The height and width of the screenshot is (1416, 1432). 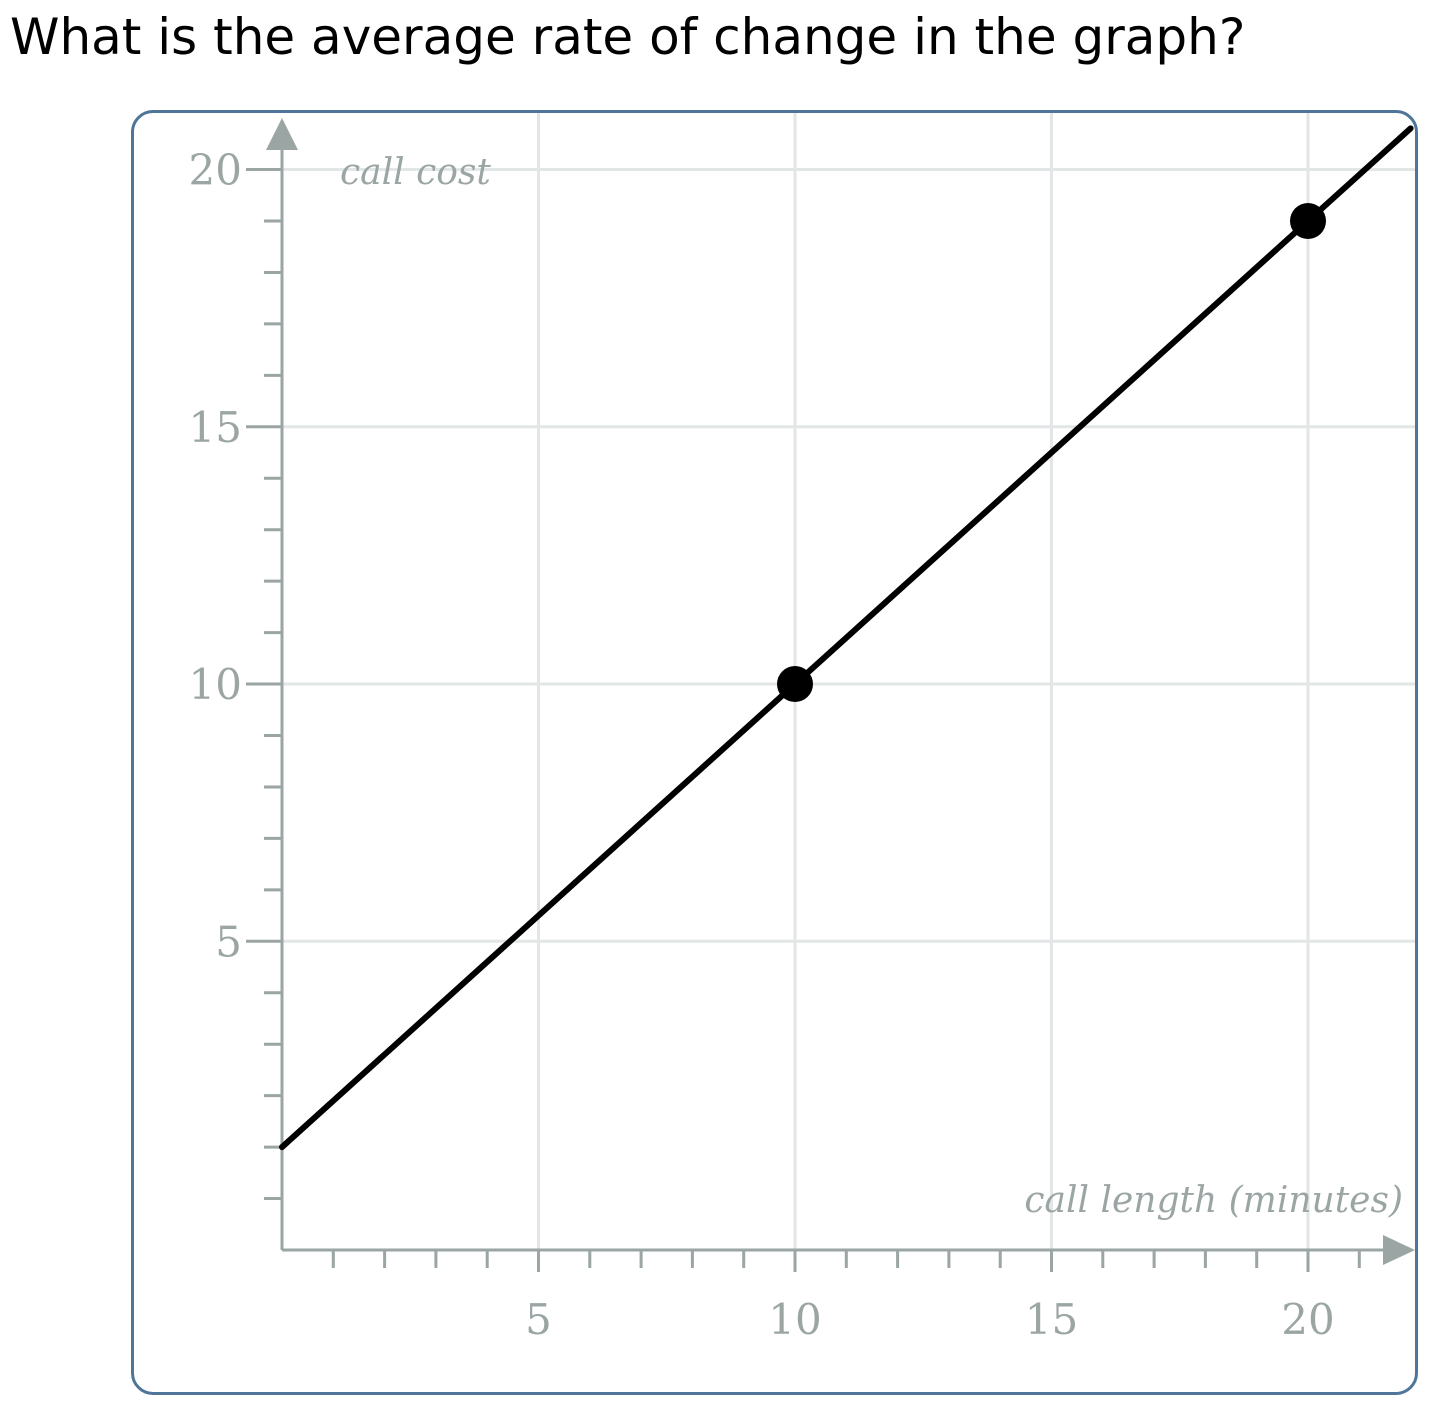 I want to click on x-axis-title: call length (minutes), so click(x=1213, y=1200).